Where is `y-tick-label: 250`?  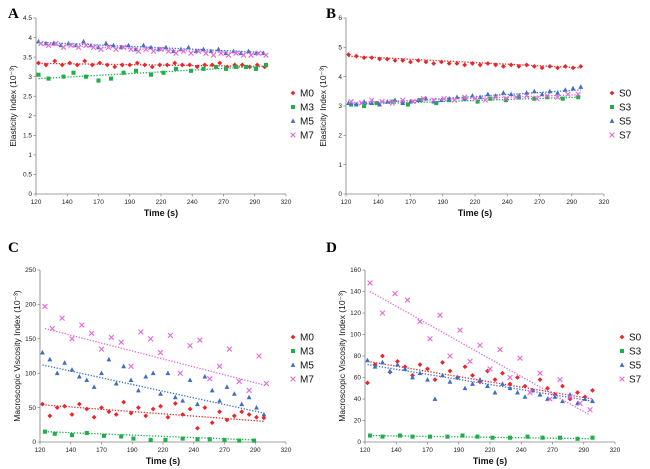 y-tick-label: 250 is located at coordinates (30, 270).